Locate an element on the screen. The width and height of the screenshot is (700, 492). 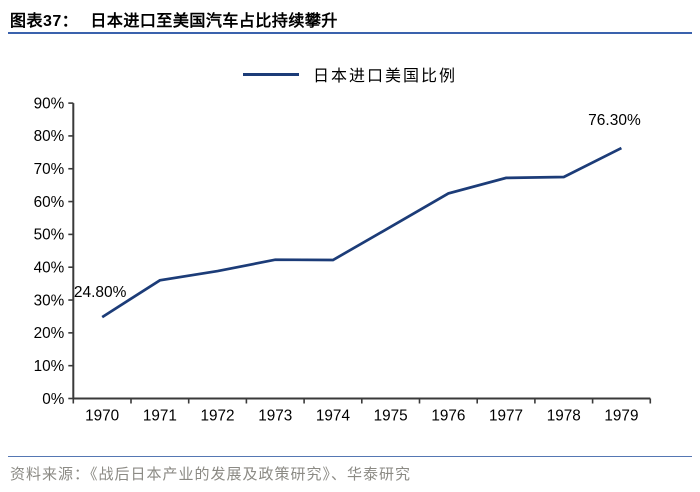
y-axis-tick-label: 80% is located at coordinates (49, 136).